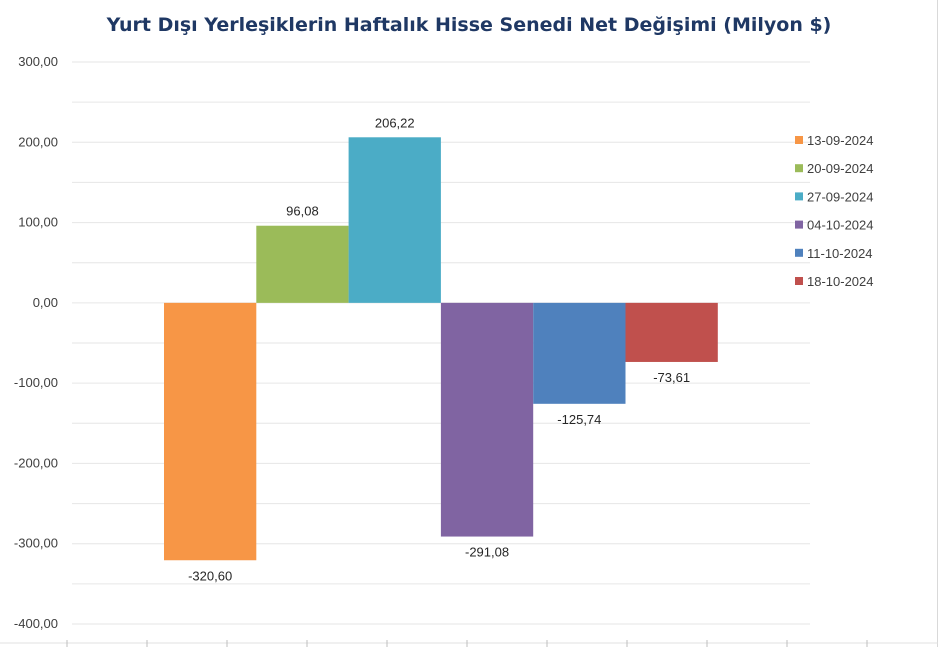 The height and width of the screenshot is (647, 938). Describe the element at coordinates (671, 377) in the screenshot. I see `data-label: -73,61` at that location.